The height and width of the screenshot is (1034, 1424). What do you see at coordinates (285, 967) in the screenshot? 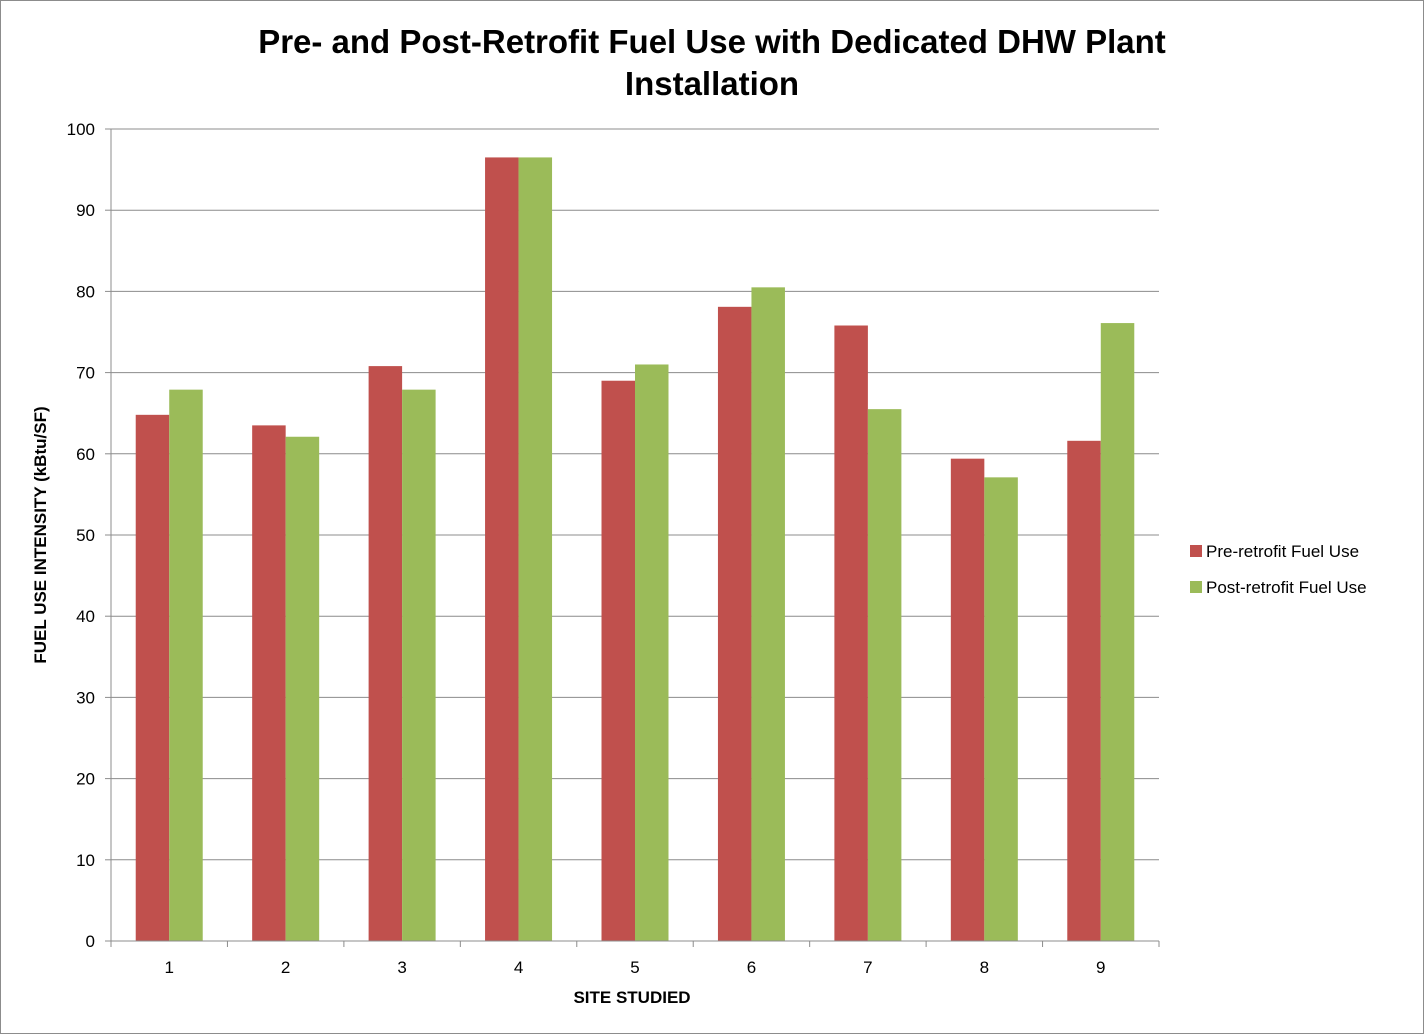
I see `x-tick-label: 2` at bounding box center [285, 967].